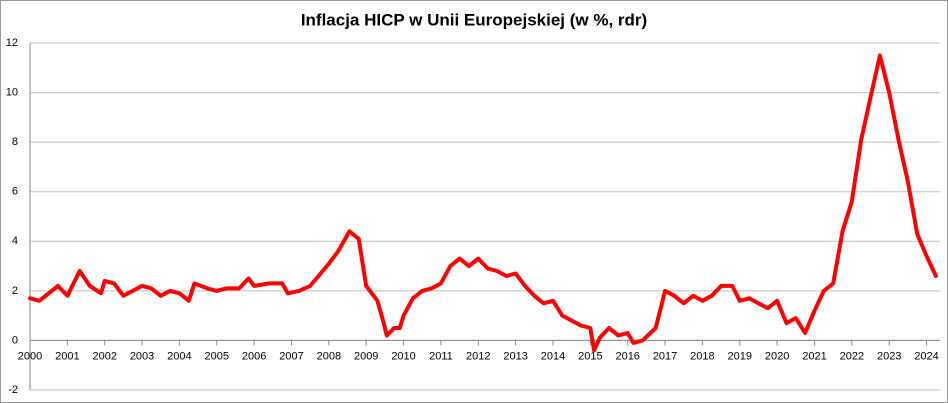 This screenshot has width=948, height=403. I want to click on x-tick-label: 2017, so click(665, 356).